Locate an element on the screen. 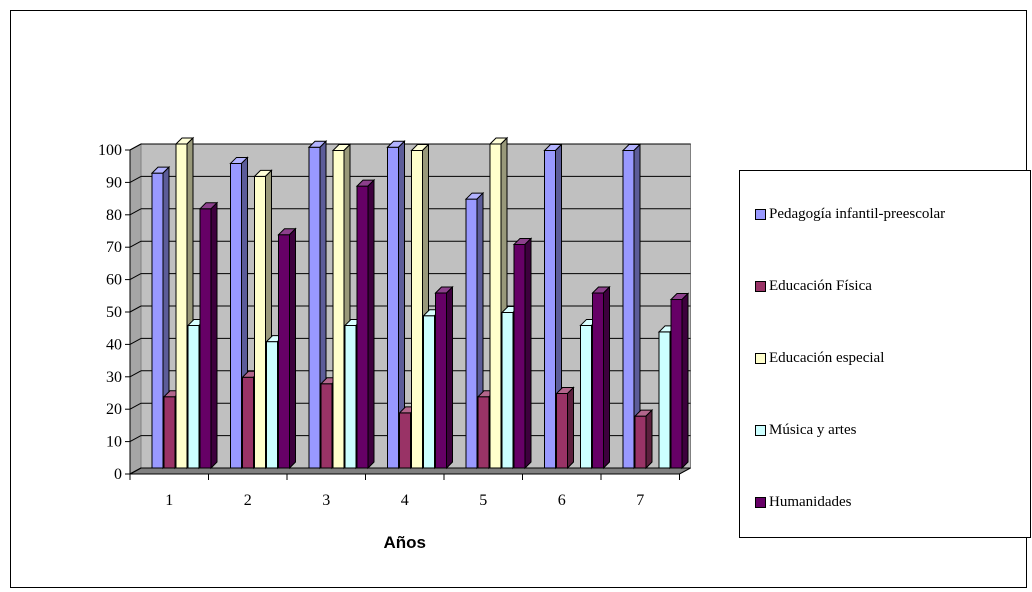 The height and width of the screenshot is (592, 1032). y-tick-label: 30 is located at coordinates (114, 377).